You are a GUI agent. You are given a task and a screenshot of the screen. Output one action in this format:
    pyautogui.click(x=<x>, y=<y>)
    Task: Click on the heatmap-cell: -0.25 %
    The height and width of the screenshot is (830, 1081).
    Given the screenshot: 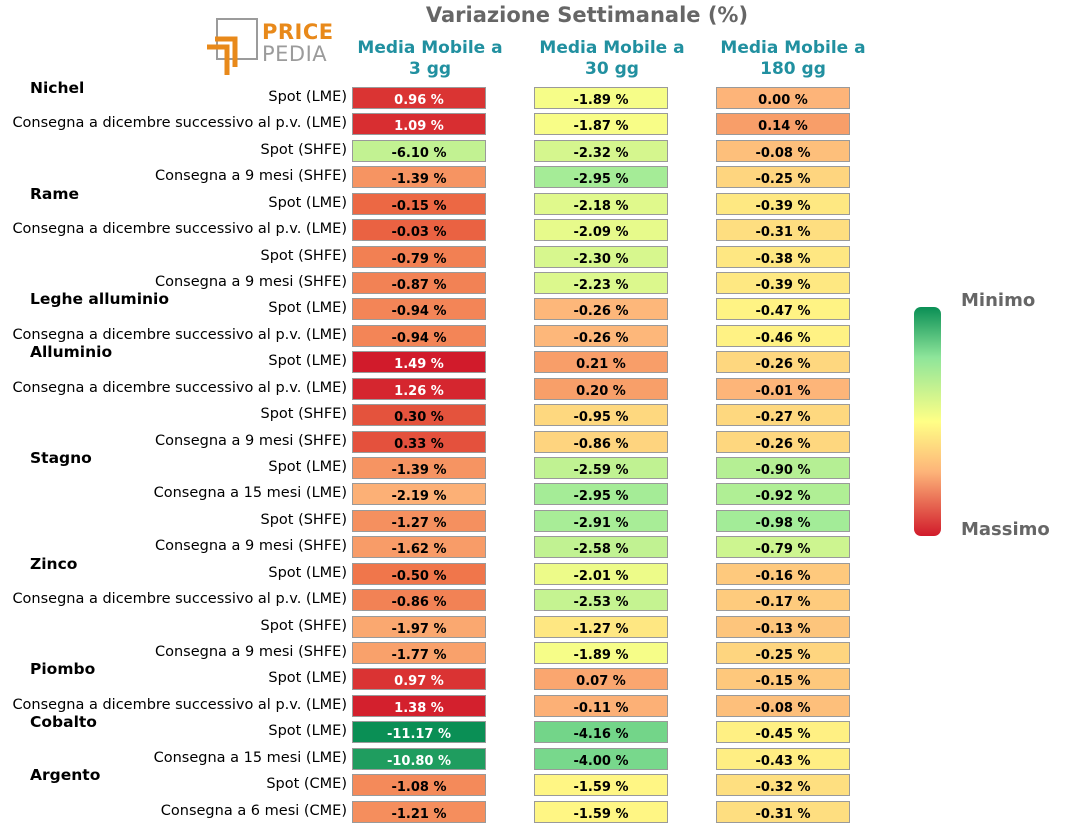 What is the action you would take?
    pyautogui.click(x=783, y=653)
    